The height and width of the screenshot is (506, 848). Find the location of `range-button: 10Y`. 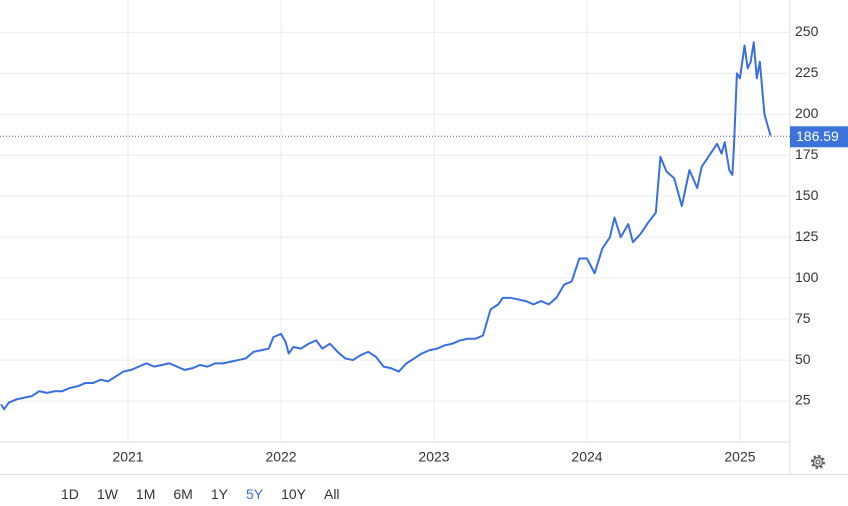

range-button: 10Y is located at coordinates (293, 494).